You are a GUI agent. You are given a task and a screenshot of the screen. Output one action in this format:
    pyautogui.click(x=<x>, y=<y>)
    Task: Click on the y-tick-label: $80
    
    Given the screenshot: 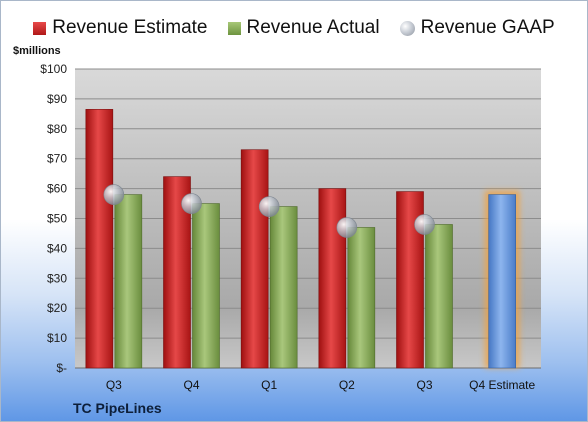 What is the action you would take?
    pyautogui.click(x=57, y=129)
    